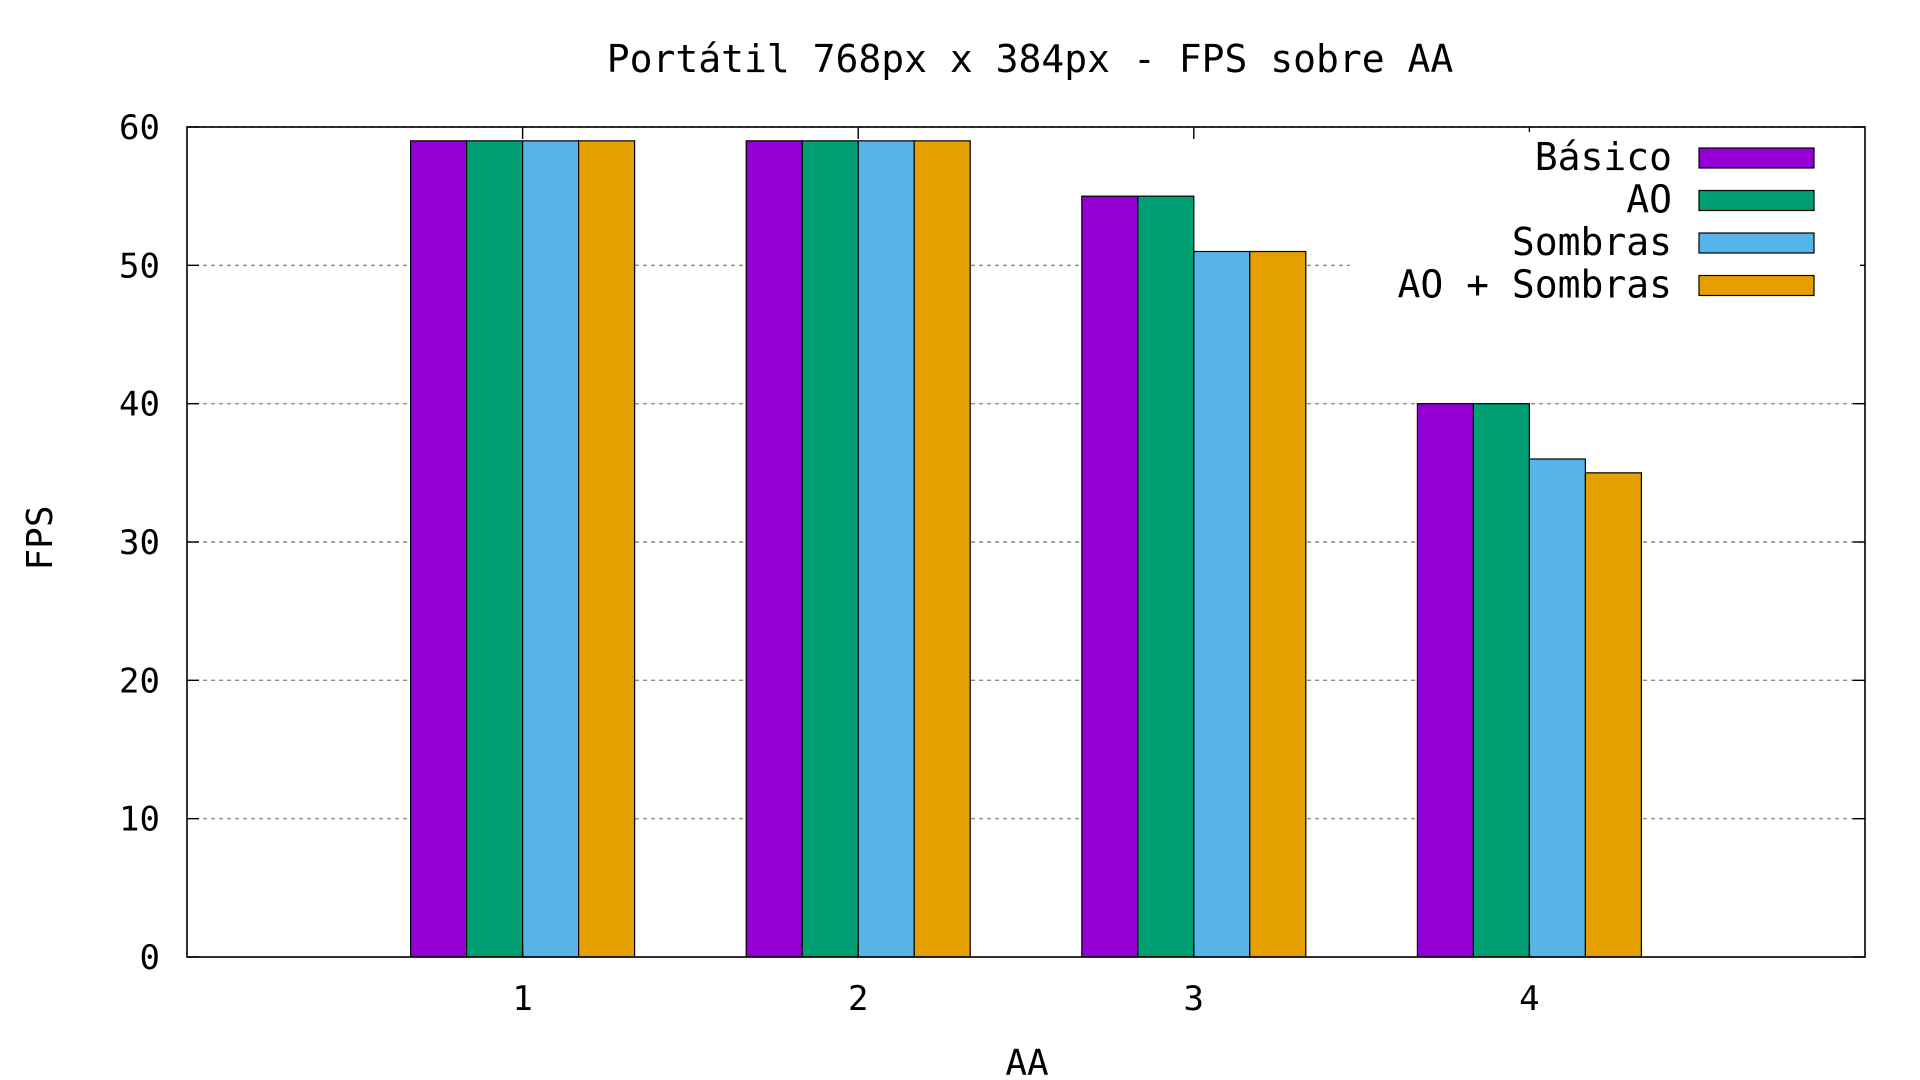 The height and width of the screenshot is (1080, 1920). What do you see at coordinates (40, 537) in the screenshot?
I see `y-axis-label: FPS` at bounding box center [40, 537].